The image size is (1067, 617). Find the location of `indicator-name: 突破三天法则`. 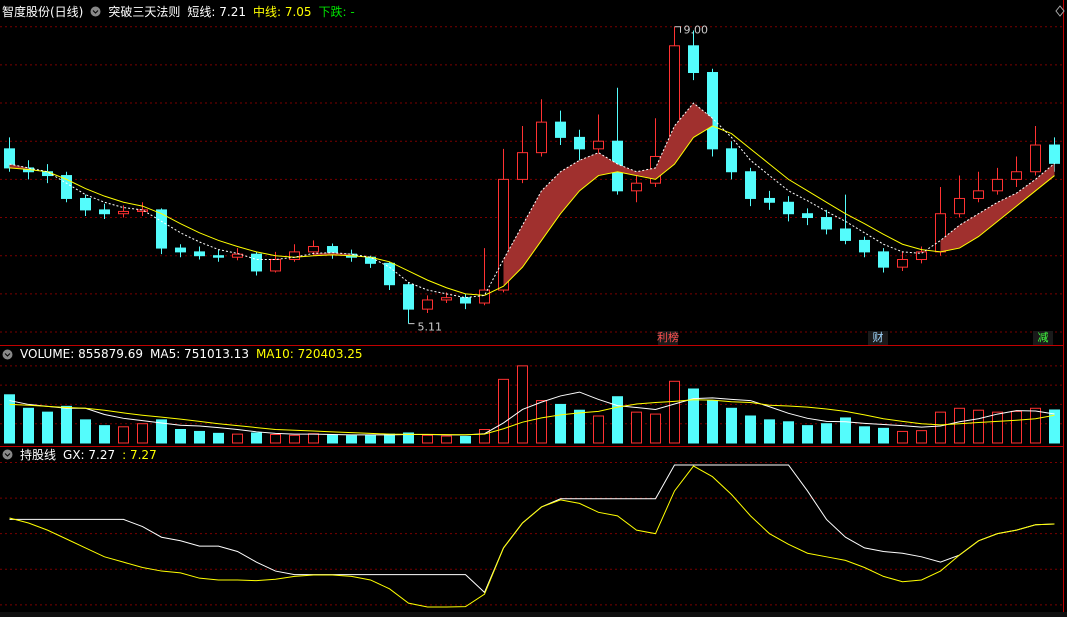

indicator-name: 突破三天法则 is located at coordinates (144, 12).